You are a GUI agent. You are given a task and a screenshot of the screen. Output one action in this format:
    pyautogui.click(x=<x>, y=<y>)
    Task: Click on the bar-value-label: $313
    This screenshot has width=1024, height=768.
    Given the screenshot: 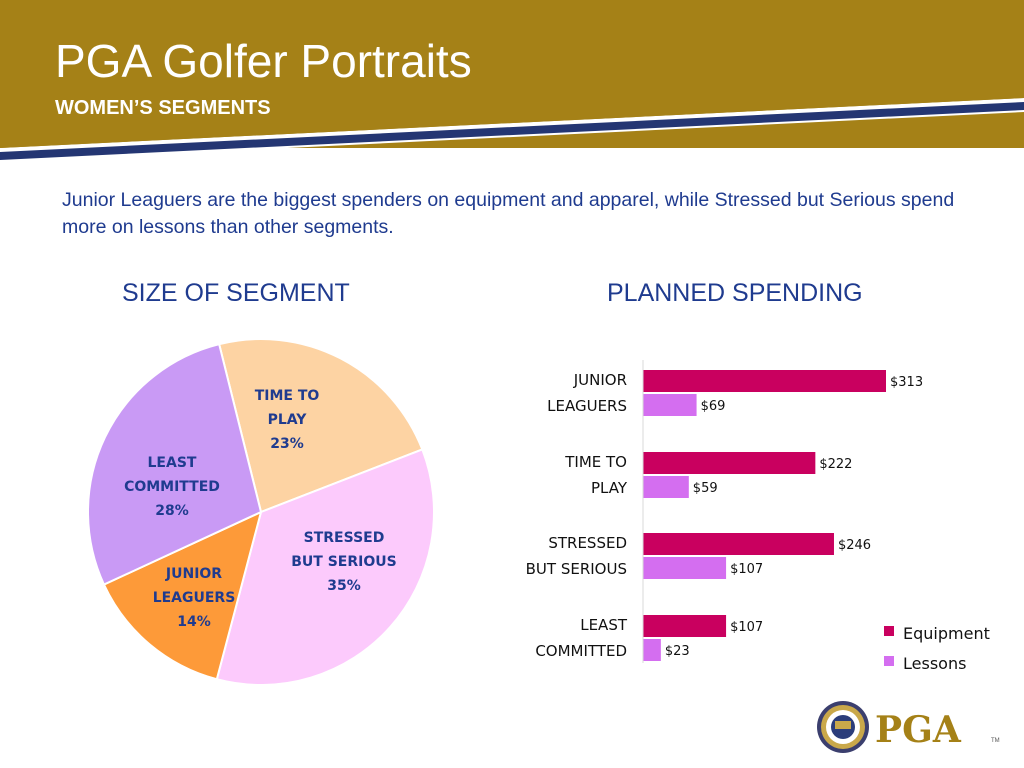 What is the action you would take?
    pyautogui.click(x=906, y=382)
    